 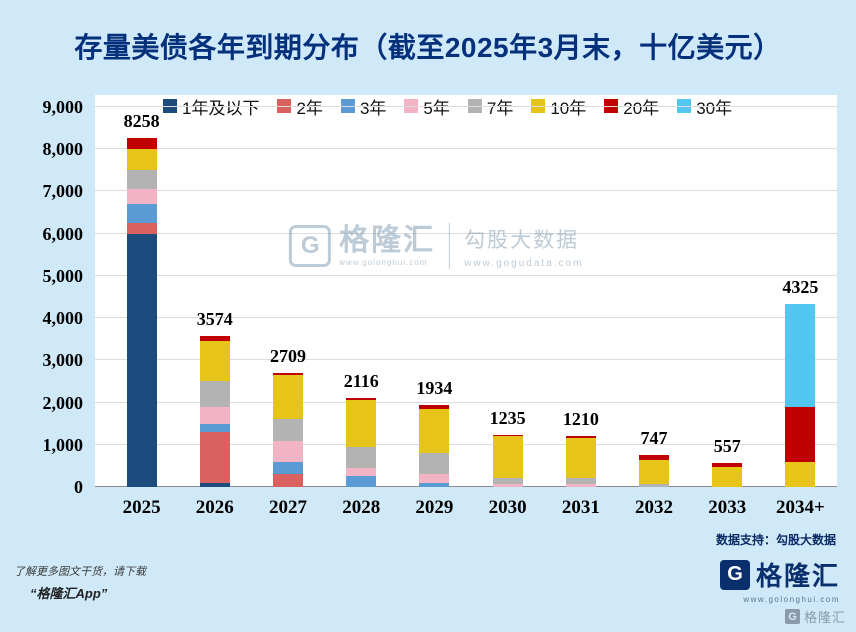 What do you see at coordinates (434, 507) in the screenshot?
I see `x-tick-label: 2029` at bounding box center [434, 507].